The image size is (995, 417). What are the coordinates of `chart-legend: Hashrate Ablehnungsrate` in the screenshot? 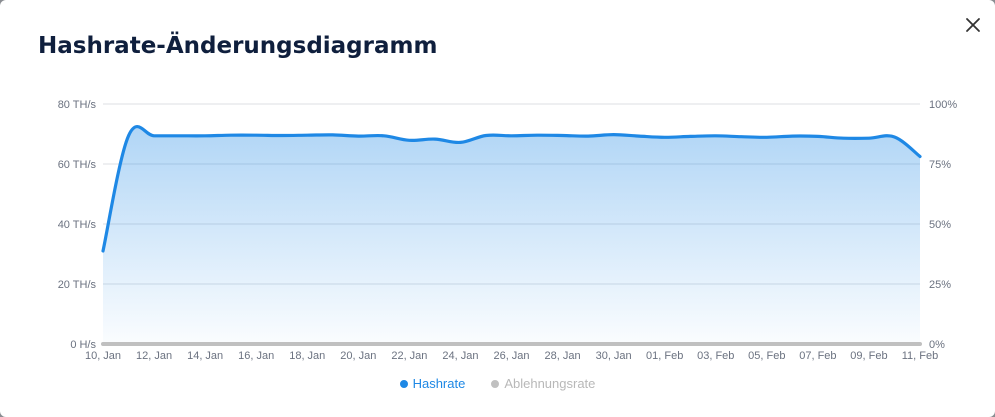 It's located at (497, 383).